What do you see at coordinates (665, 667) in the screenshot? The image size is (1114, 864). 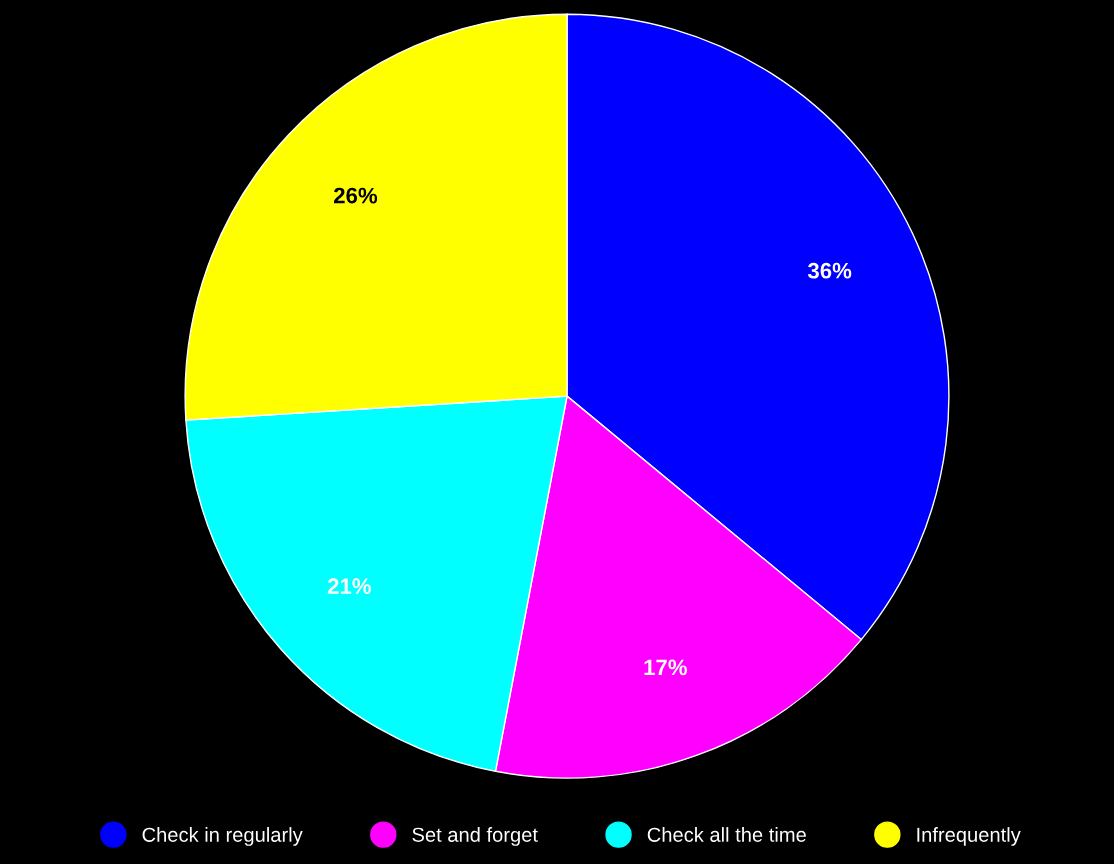 I see `data-label: 17%` at bounding box center [665, 667].